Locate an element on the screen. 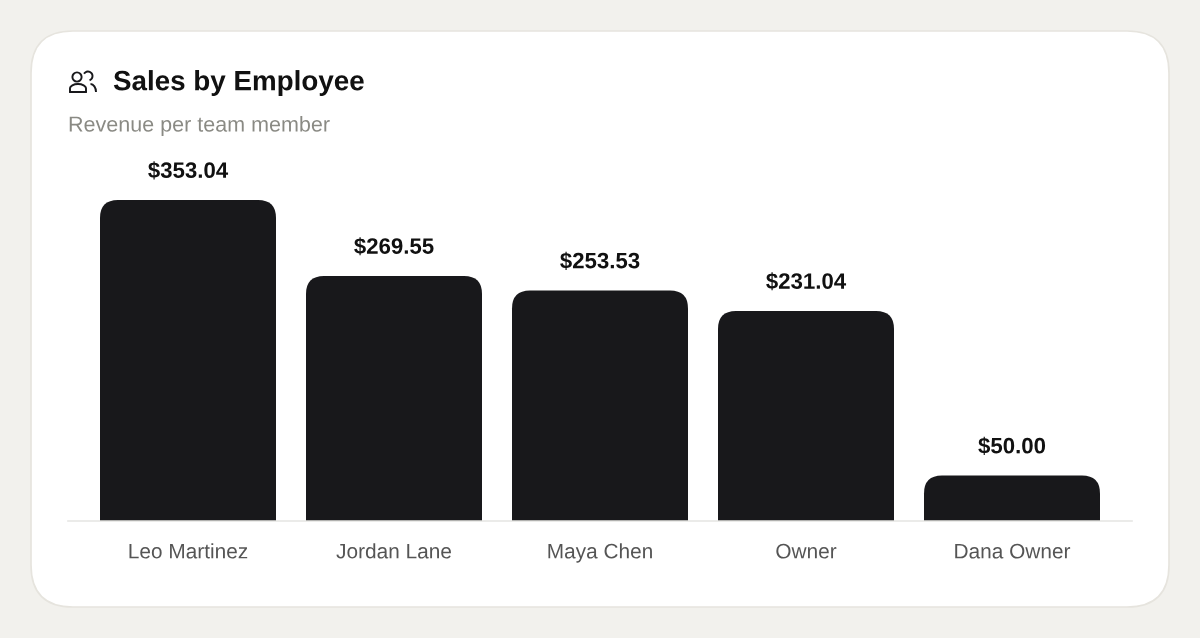 This screenshot has width=1200, height=638. data-label: $231.04 is located at coordinates (806, 281).